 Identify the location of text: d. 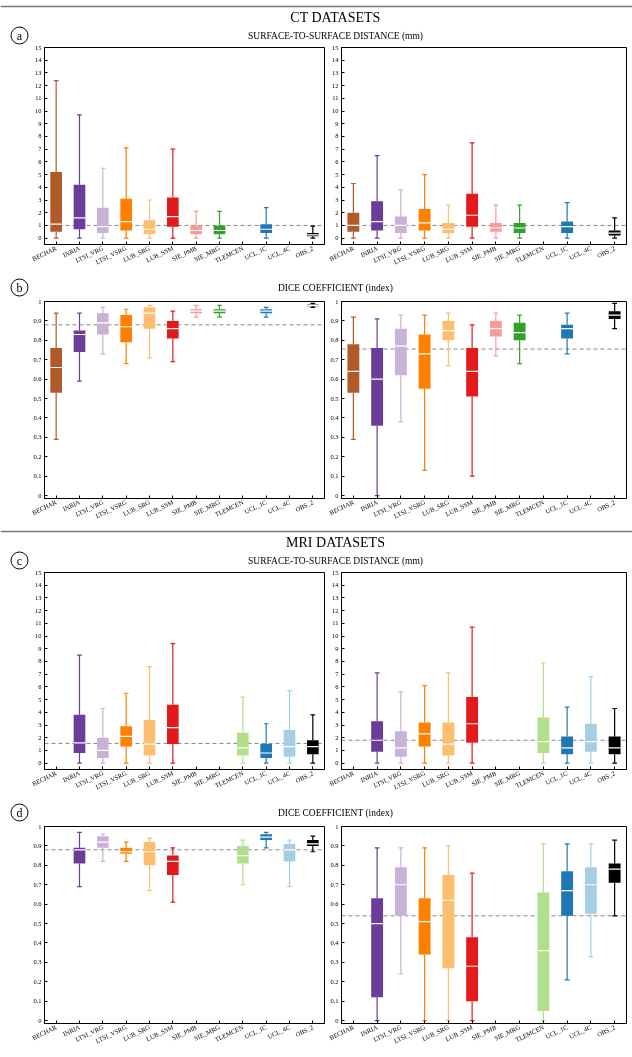
(19, 813).